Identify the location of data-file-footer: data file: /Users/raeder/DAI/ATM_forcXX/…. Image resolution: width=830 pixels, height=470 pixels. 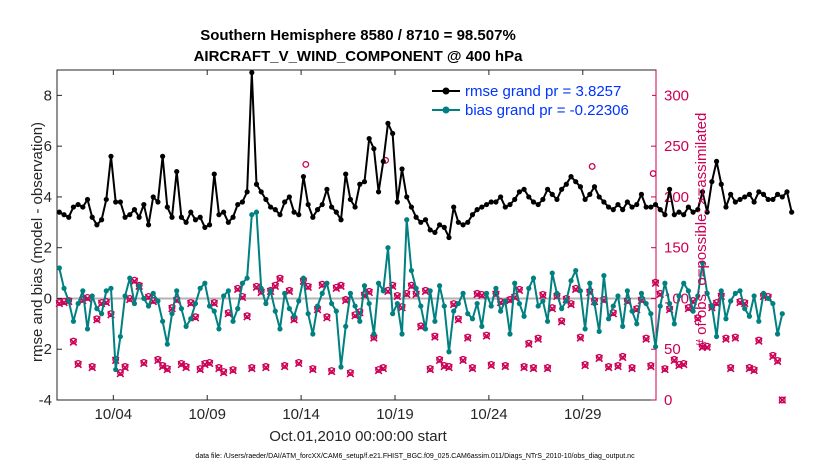
(415, 456).